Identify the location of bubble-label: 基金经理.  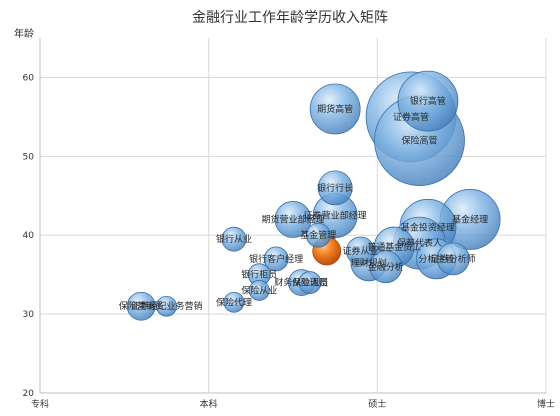
(470, 219).